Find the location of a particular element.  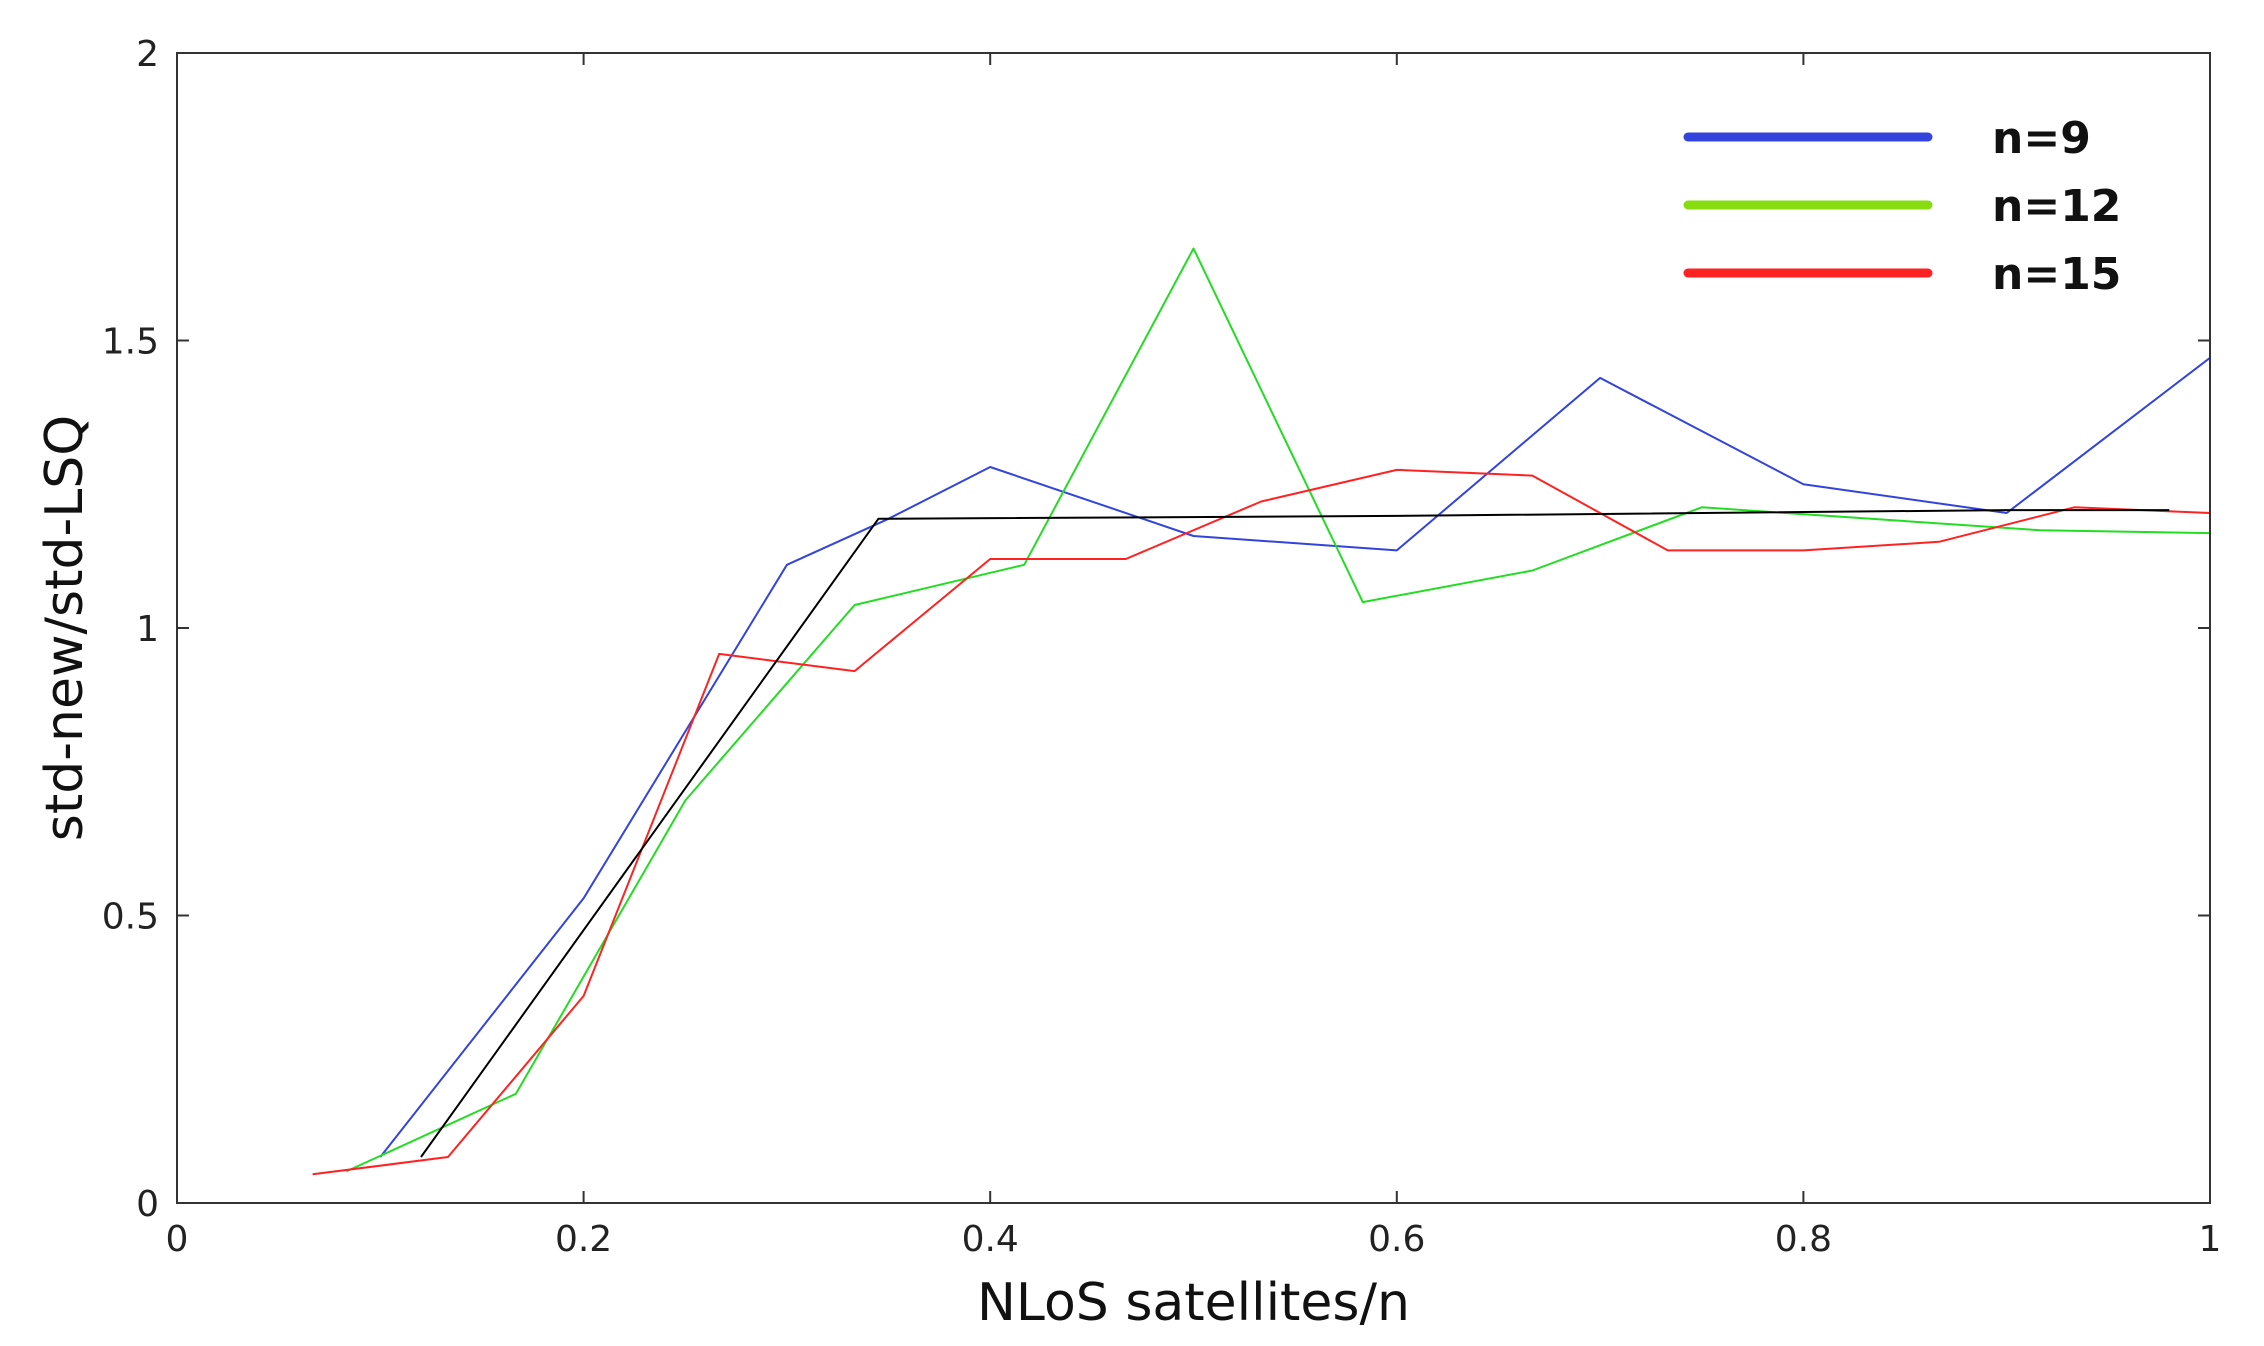

x-axis-title: NLoS satellites/n is located at coordinates (1193, 1303).